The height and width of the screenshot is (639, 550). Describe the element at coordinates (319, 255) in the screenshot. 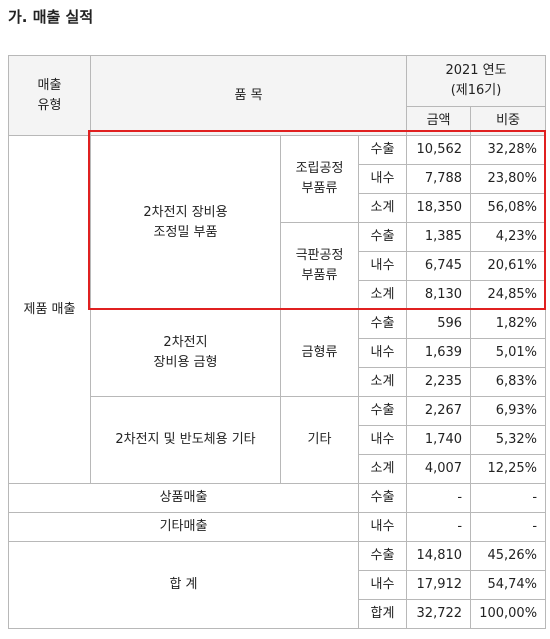

I see `cell-line: 극판공정` at that location.